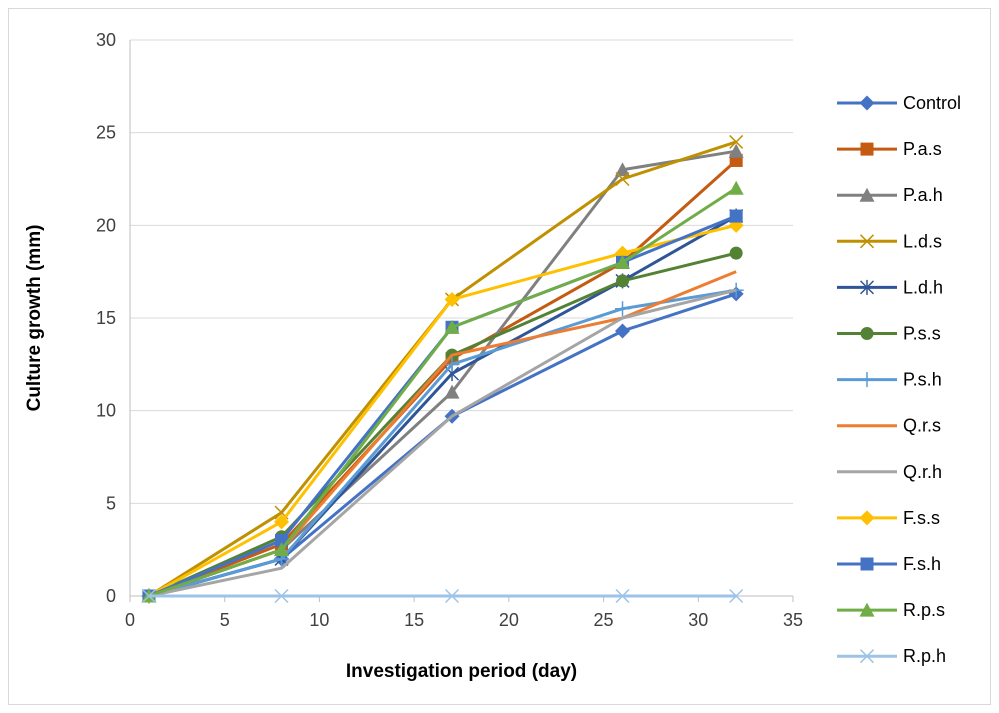 Image resolution: width=999 pixels, height=713 pixels. What do you see at coordinates (899, 103) in the screenshot?
I see `legend-item: Control` at bounding box center [899, 103].